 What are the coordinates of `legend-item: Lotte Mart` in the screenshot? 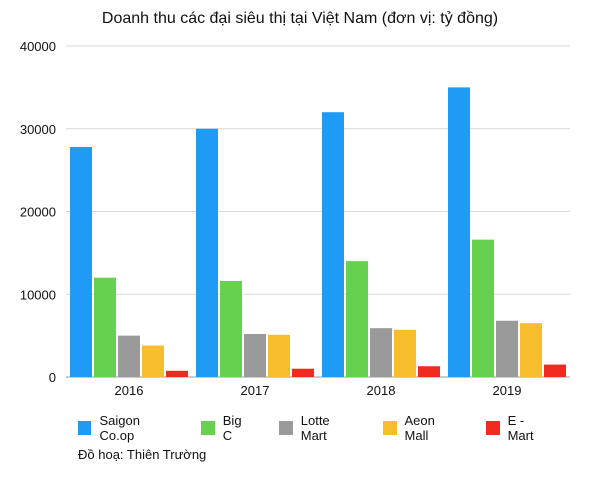 It's located at (318, 428).